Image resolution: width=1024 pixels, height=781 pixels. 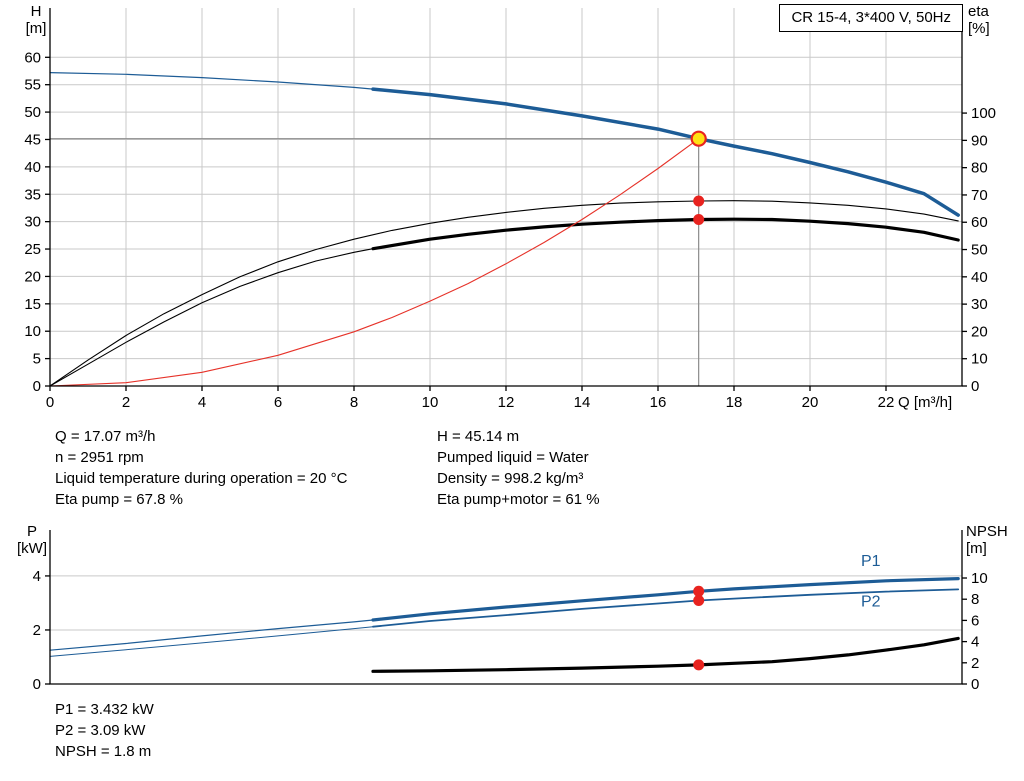 I want to click on npsh-axis-label-symbol: NPSH, so click(x=987, y=531).